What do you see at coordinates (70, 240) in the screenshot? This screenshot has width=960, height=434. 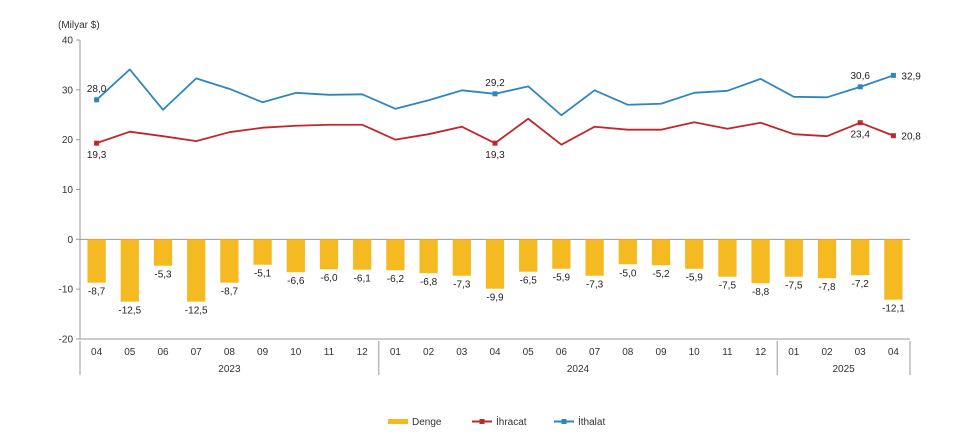 I see `y-tick-label: 0` at bounding box center [70, 240].